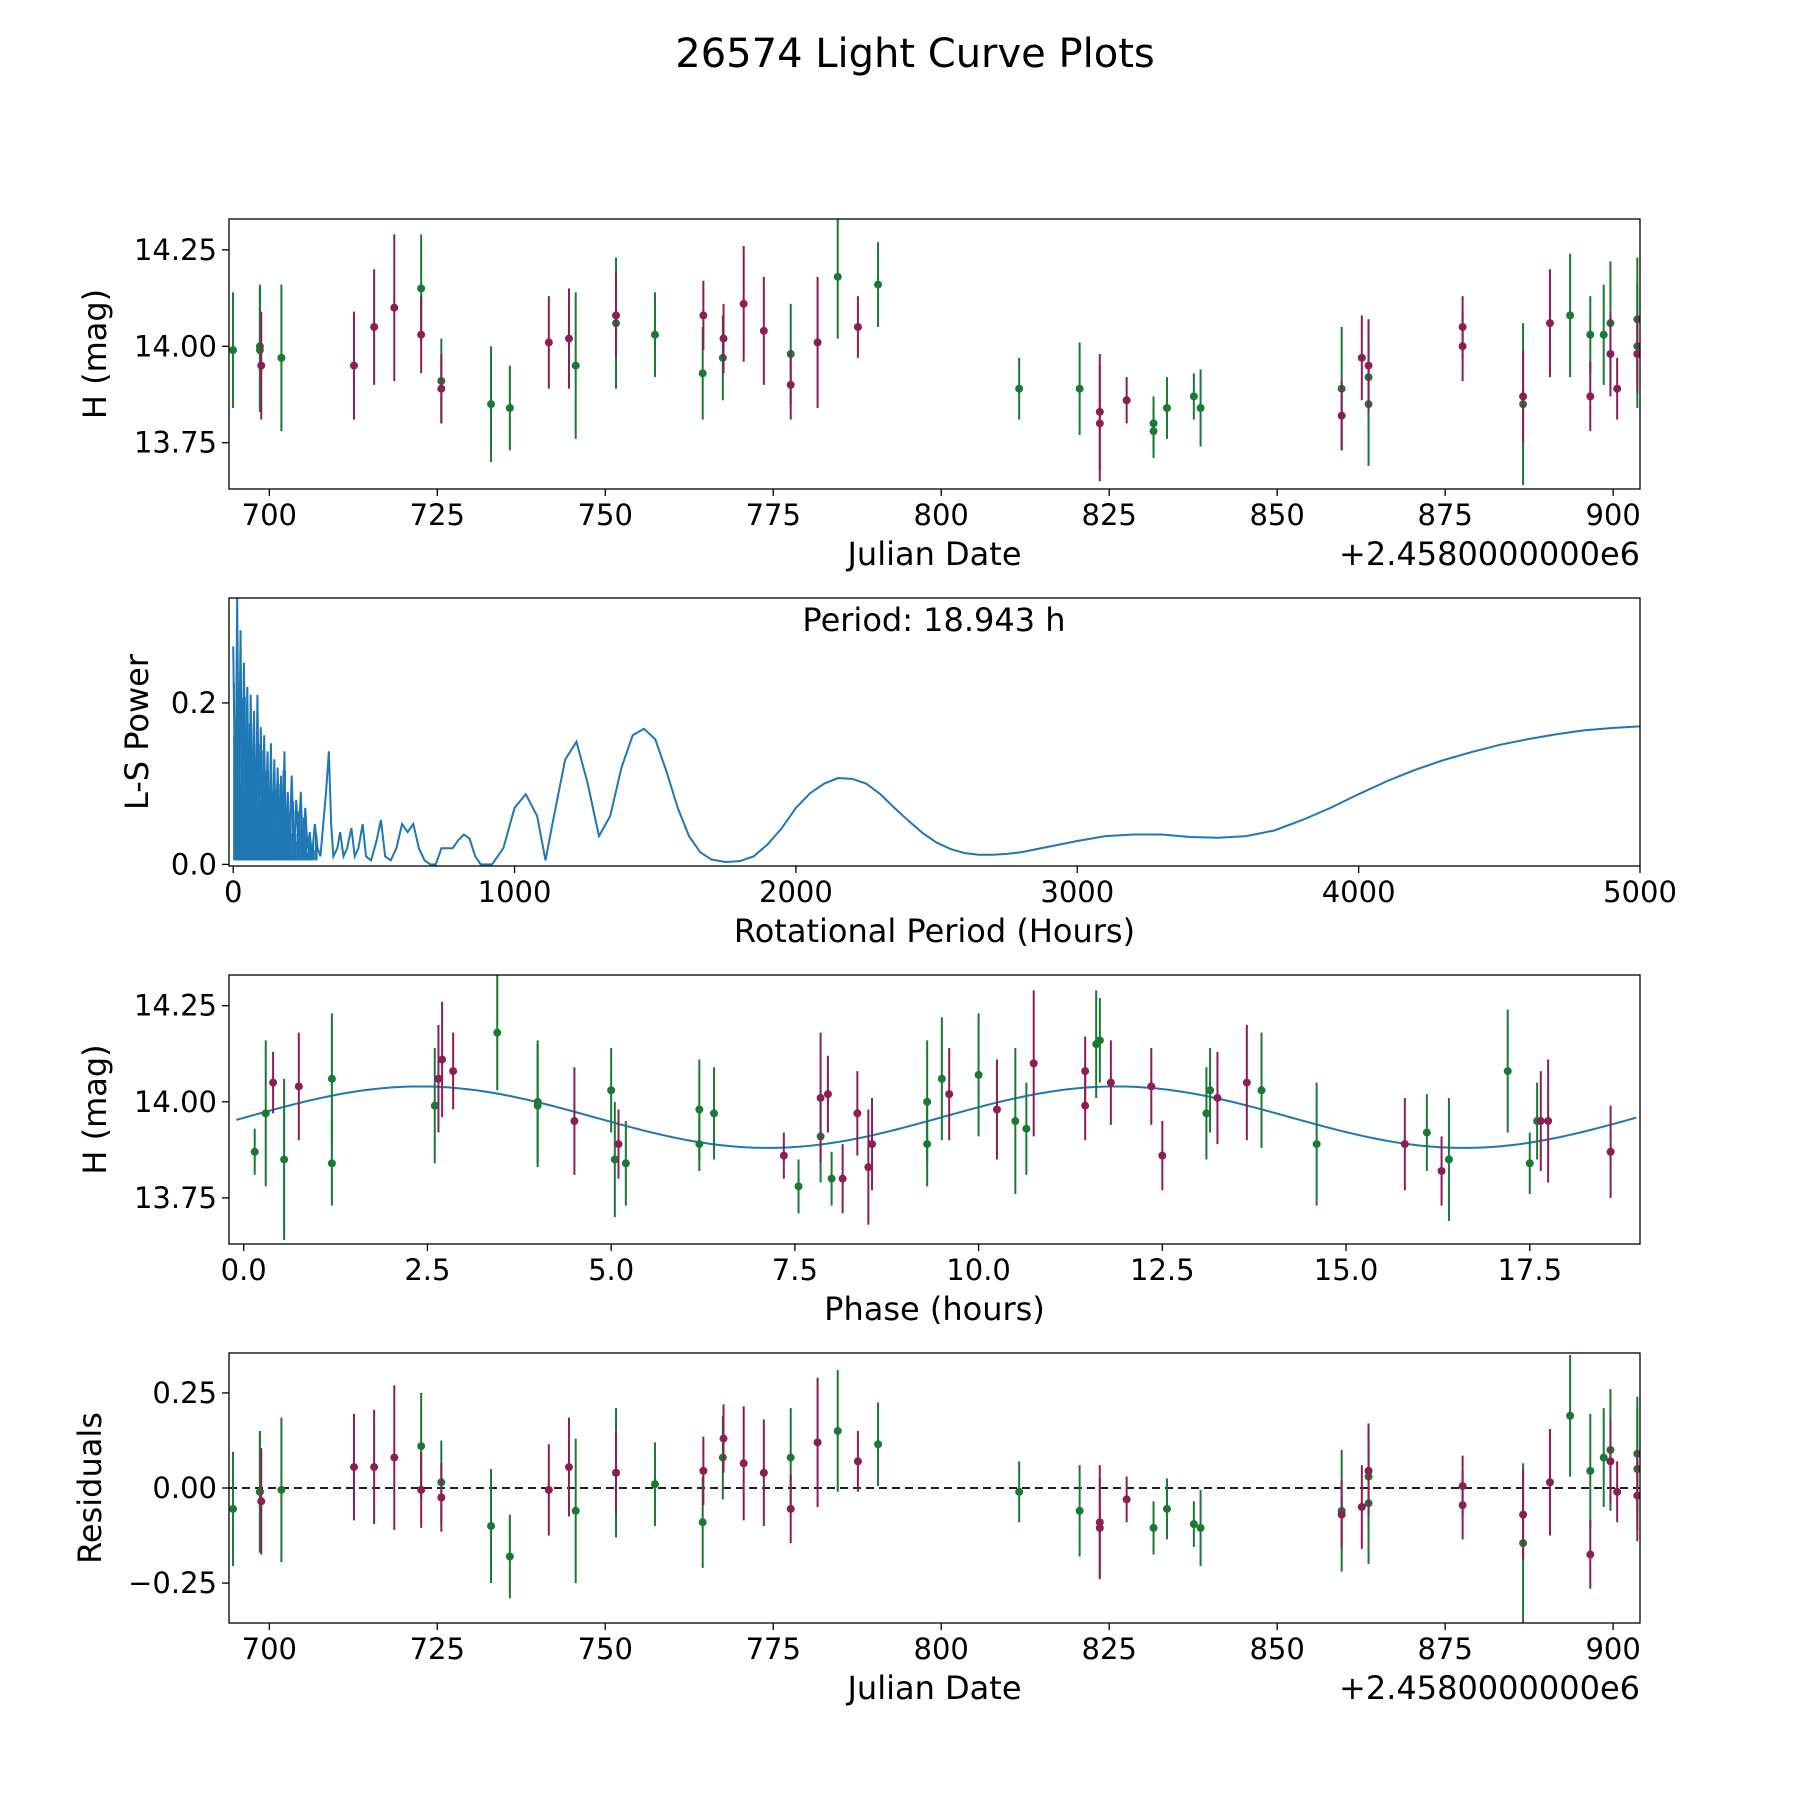  I want to click on x-axis-label: Phase (hours), so click(934, 1309).